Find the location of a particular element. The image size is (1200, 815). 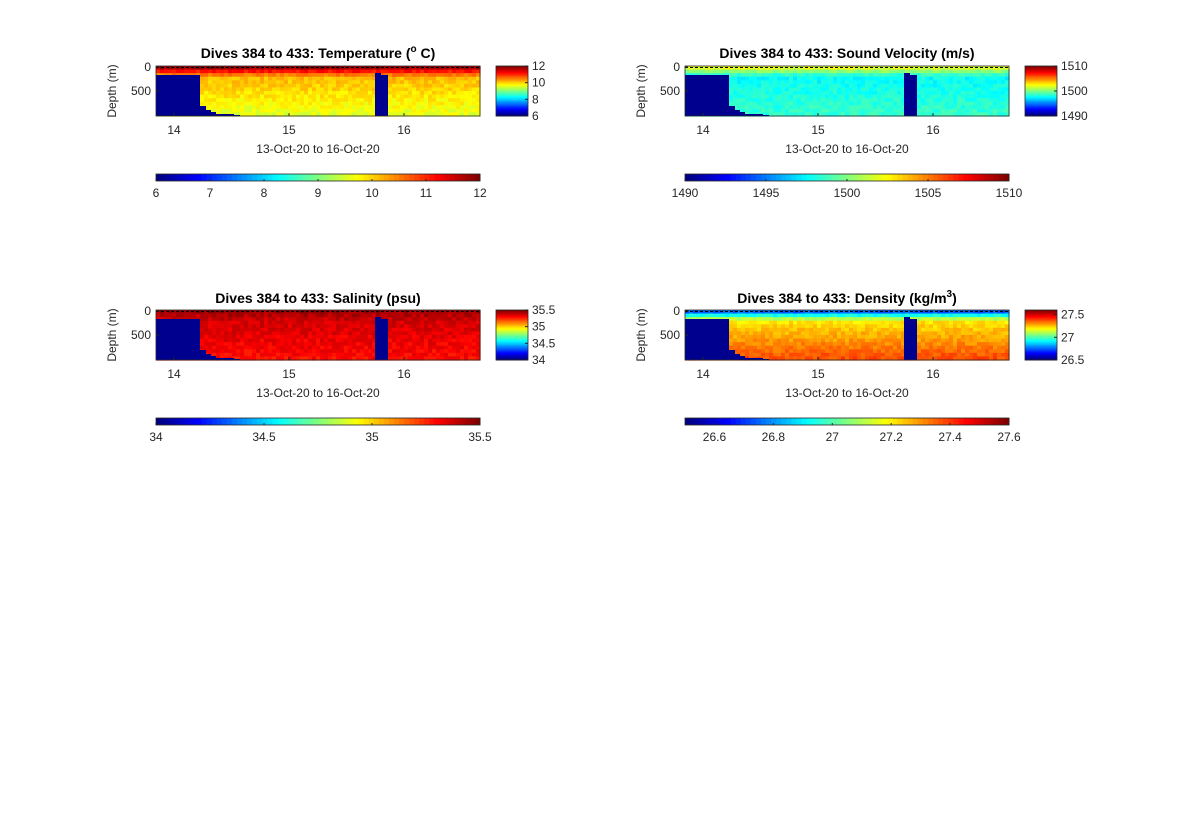

y-tick-label: 0 is located at coordinates (676, 67).